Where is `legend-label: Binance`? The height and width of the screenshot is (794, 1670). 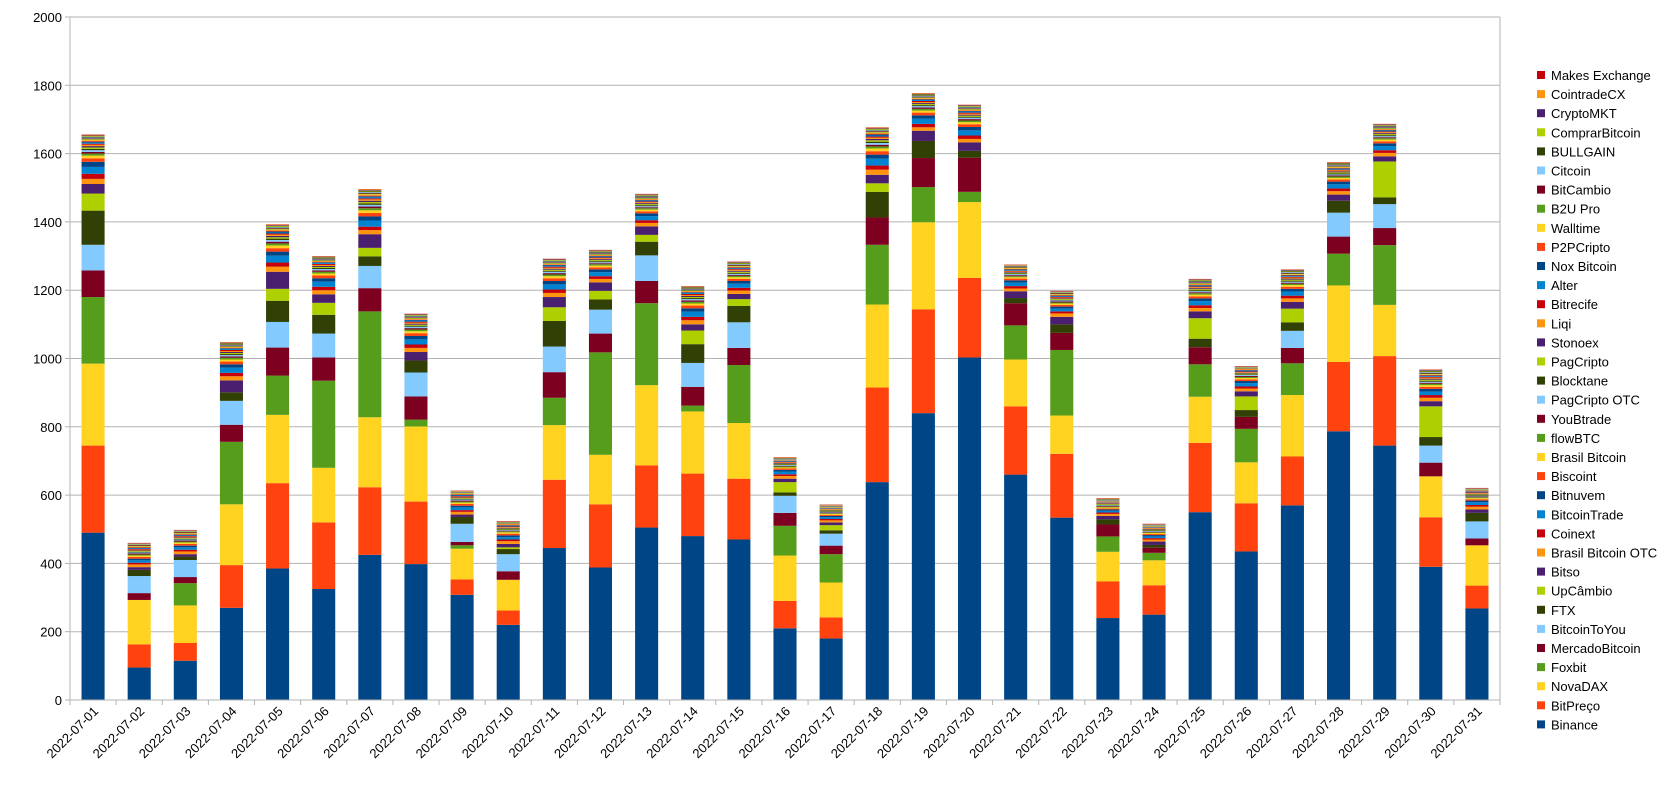
legend-label: Binance is located at coordinates (1574, 724).